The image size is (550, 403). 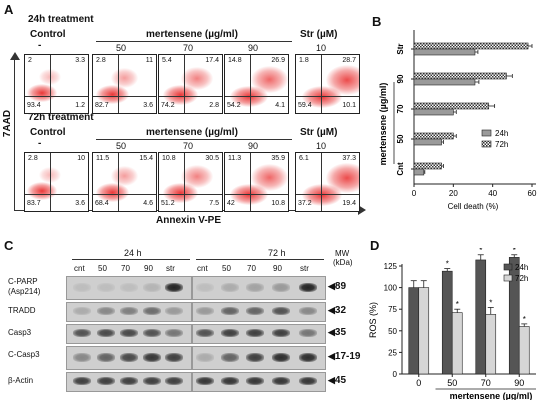 I want to click on quadrant-value-lr: 3.6, so click(x=148, y=105).